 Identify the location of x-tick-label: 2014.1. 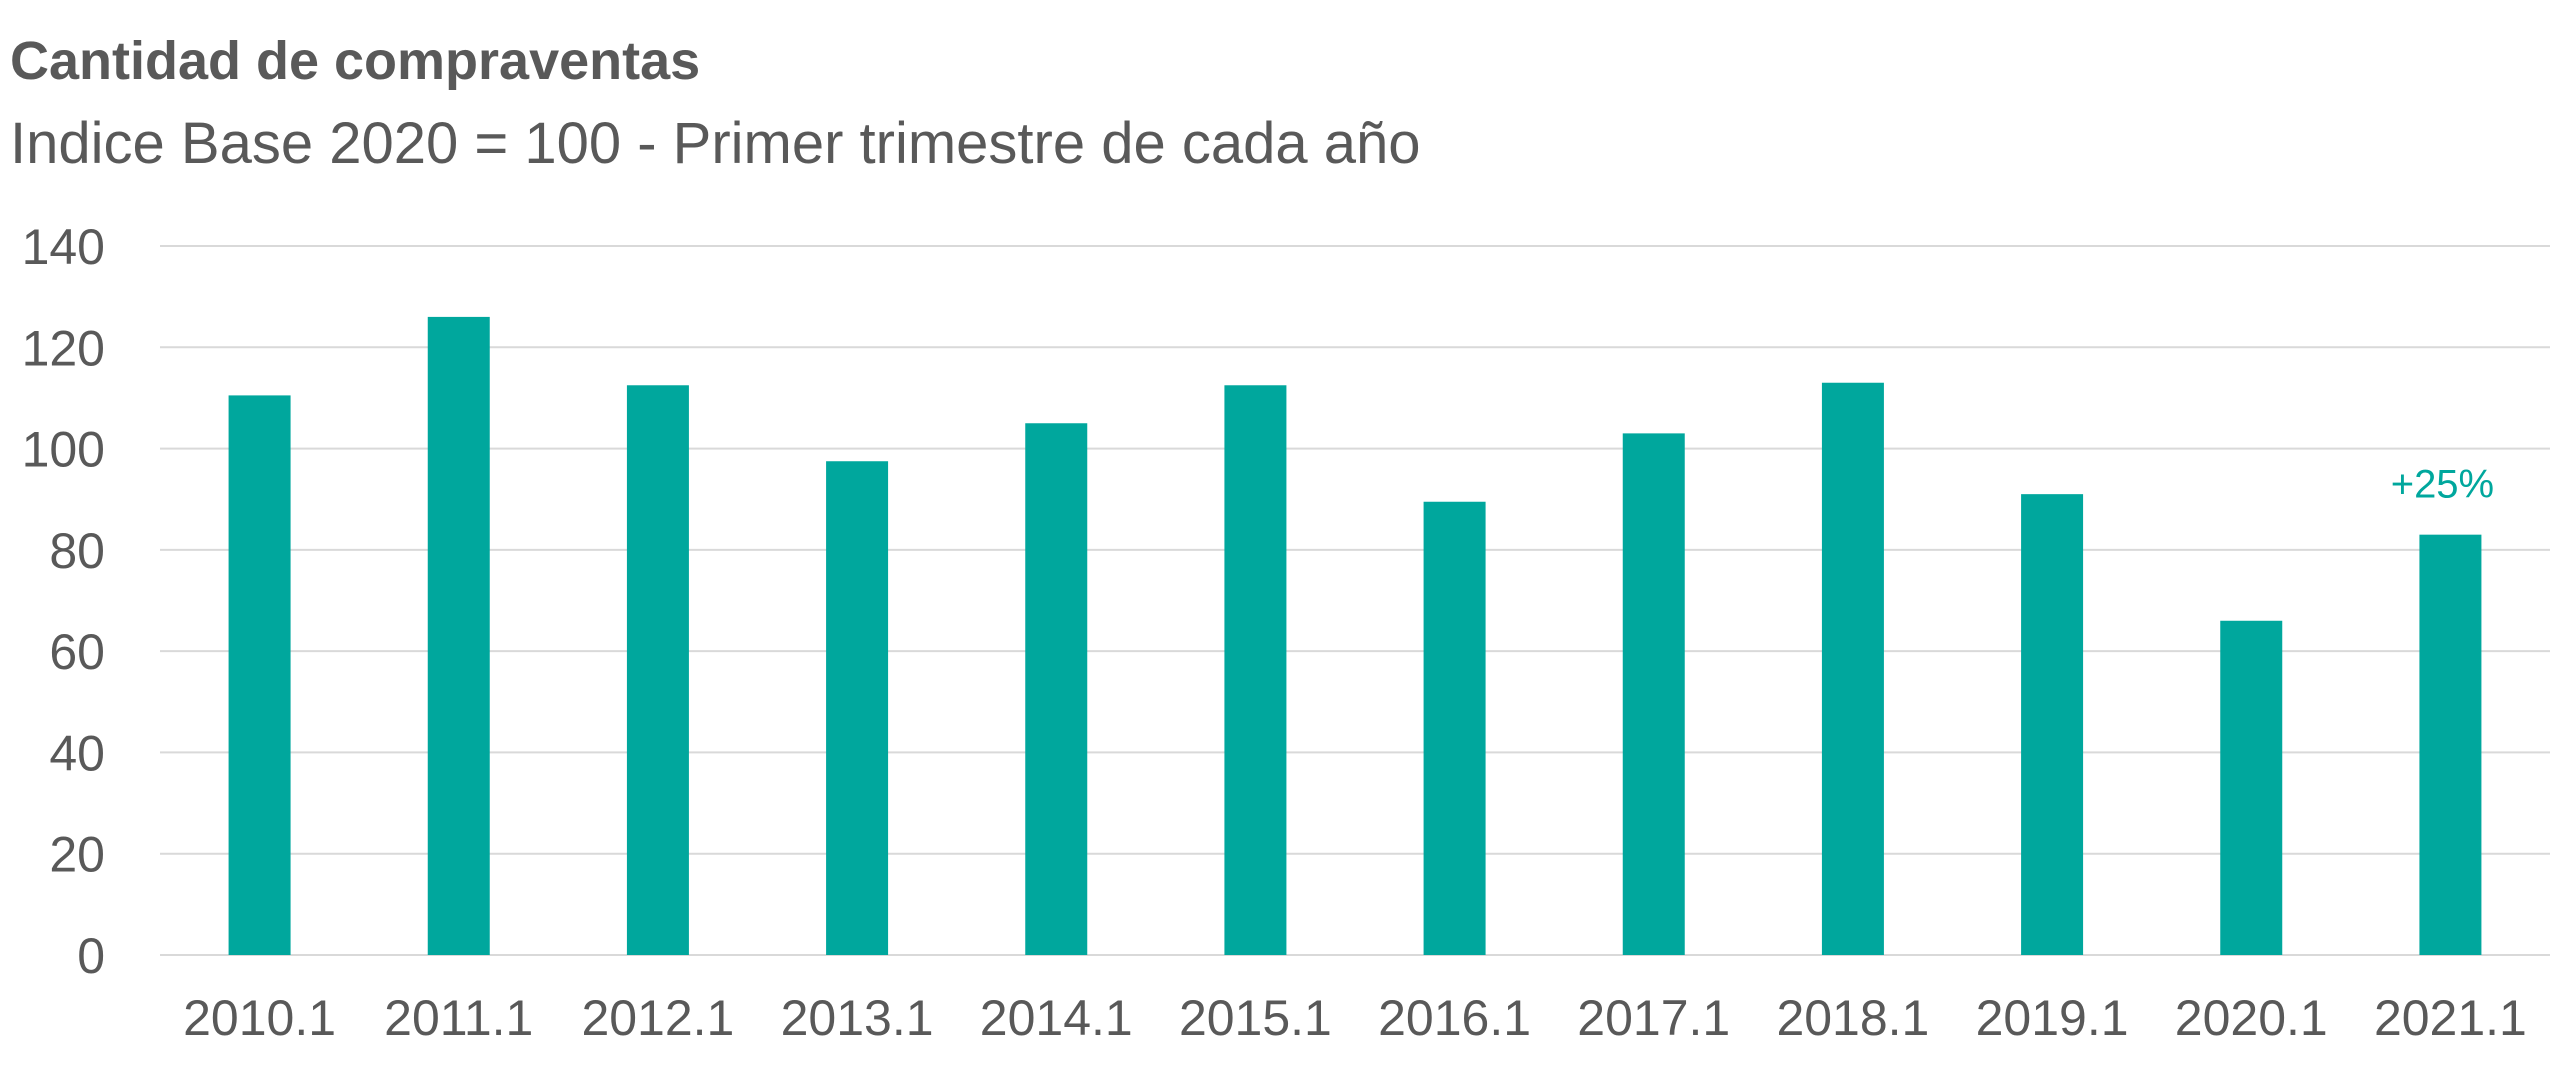
(1056, 1018).